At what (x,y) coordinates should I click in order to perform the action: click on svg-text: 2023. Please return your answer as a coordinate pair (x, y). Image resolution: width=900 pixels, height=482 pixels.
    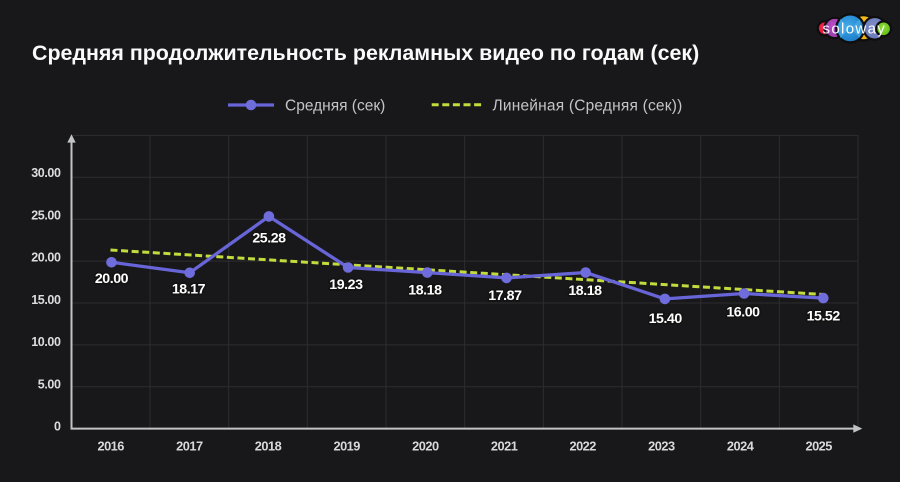
    Looking at the image, I should click on (661, 446).